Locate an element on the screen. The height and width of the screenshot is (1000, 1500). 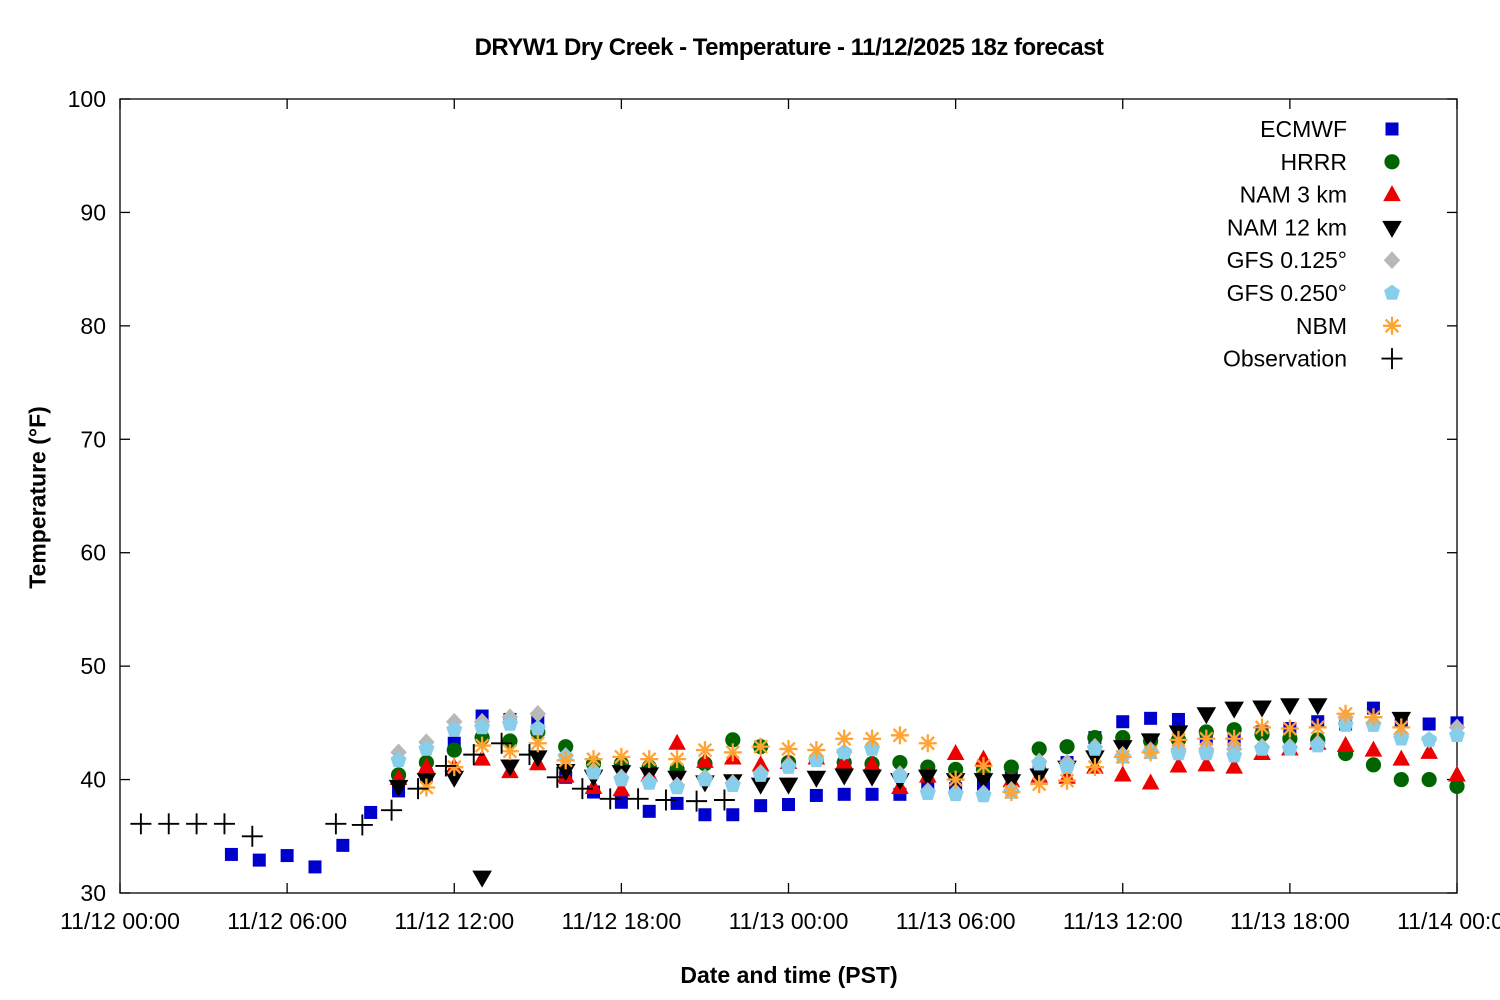
y-axis-label: Temperature (°F) is located at coordinates (37, 497).